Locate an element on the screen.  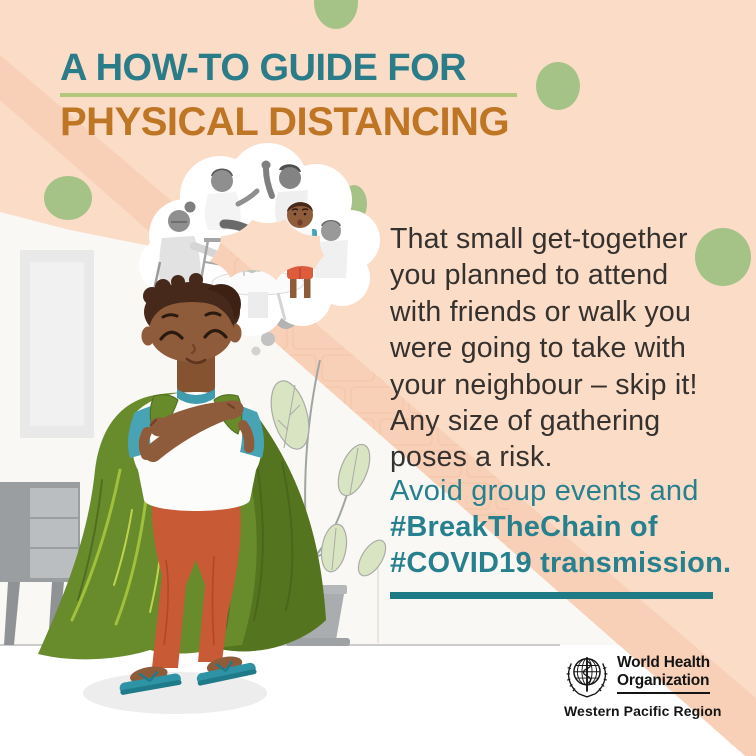
head is located at coordinates (191, 319).